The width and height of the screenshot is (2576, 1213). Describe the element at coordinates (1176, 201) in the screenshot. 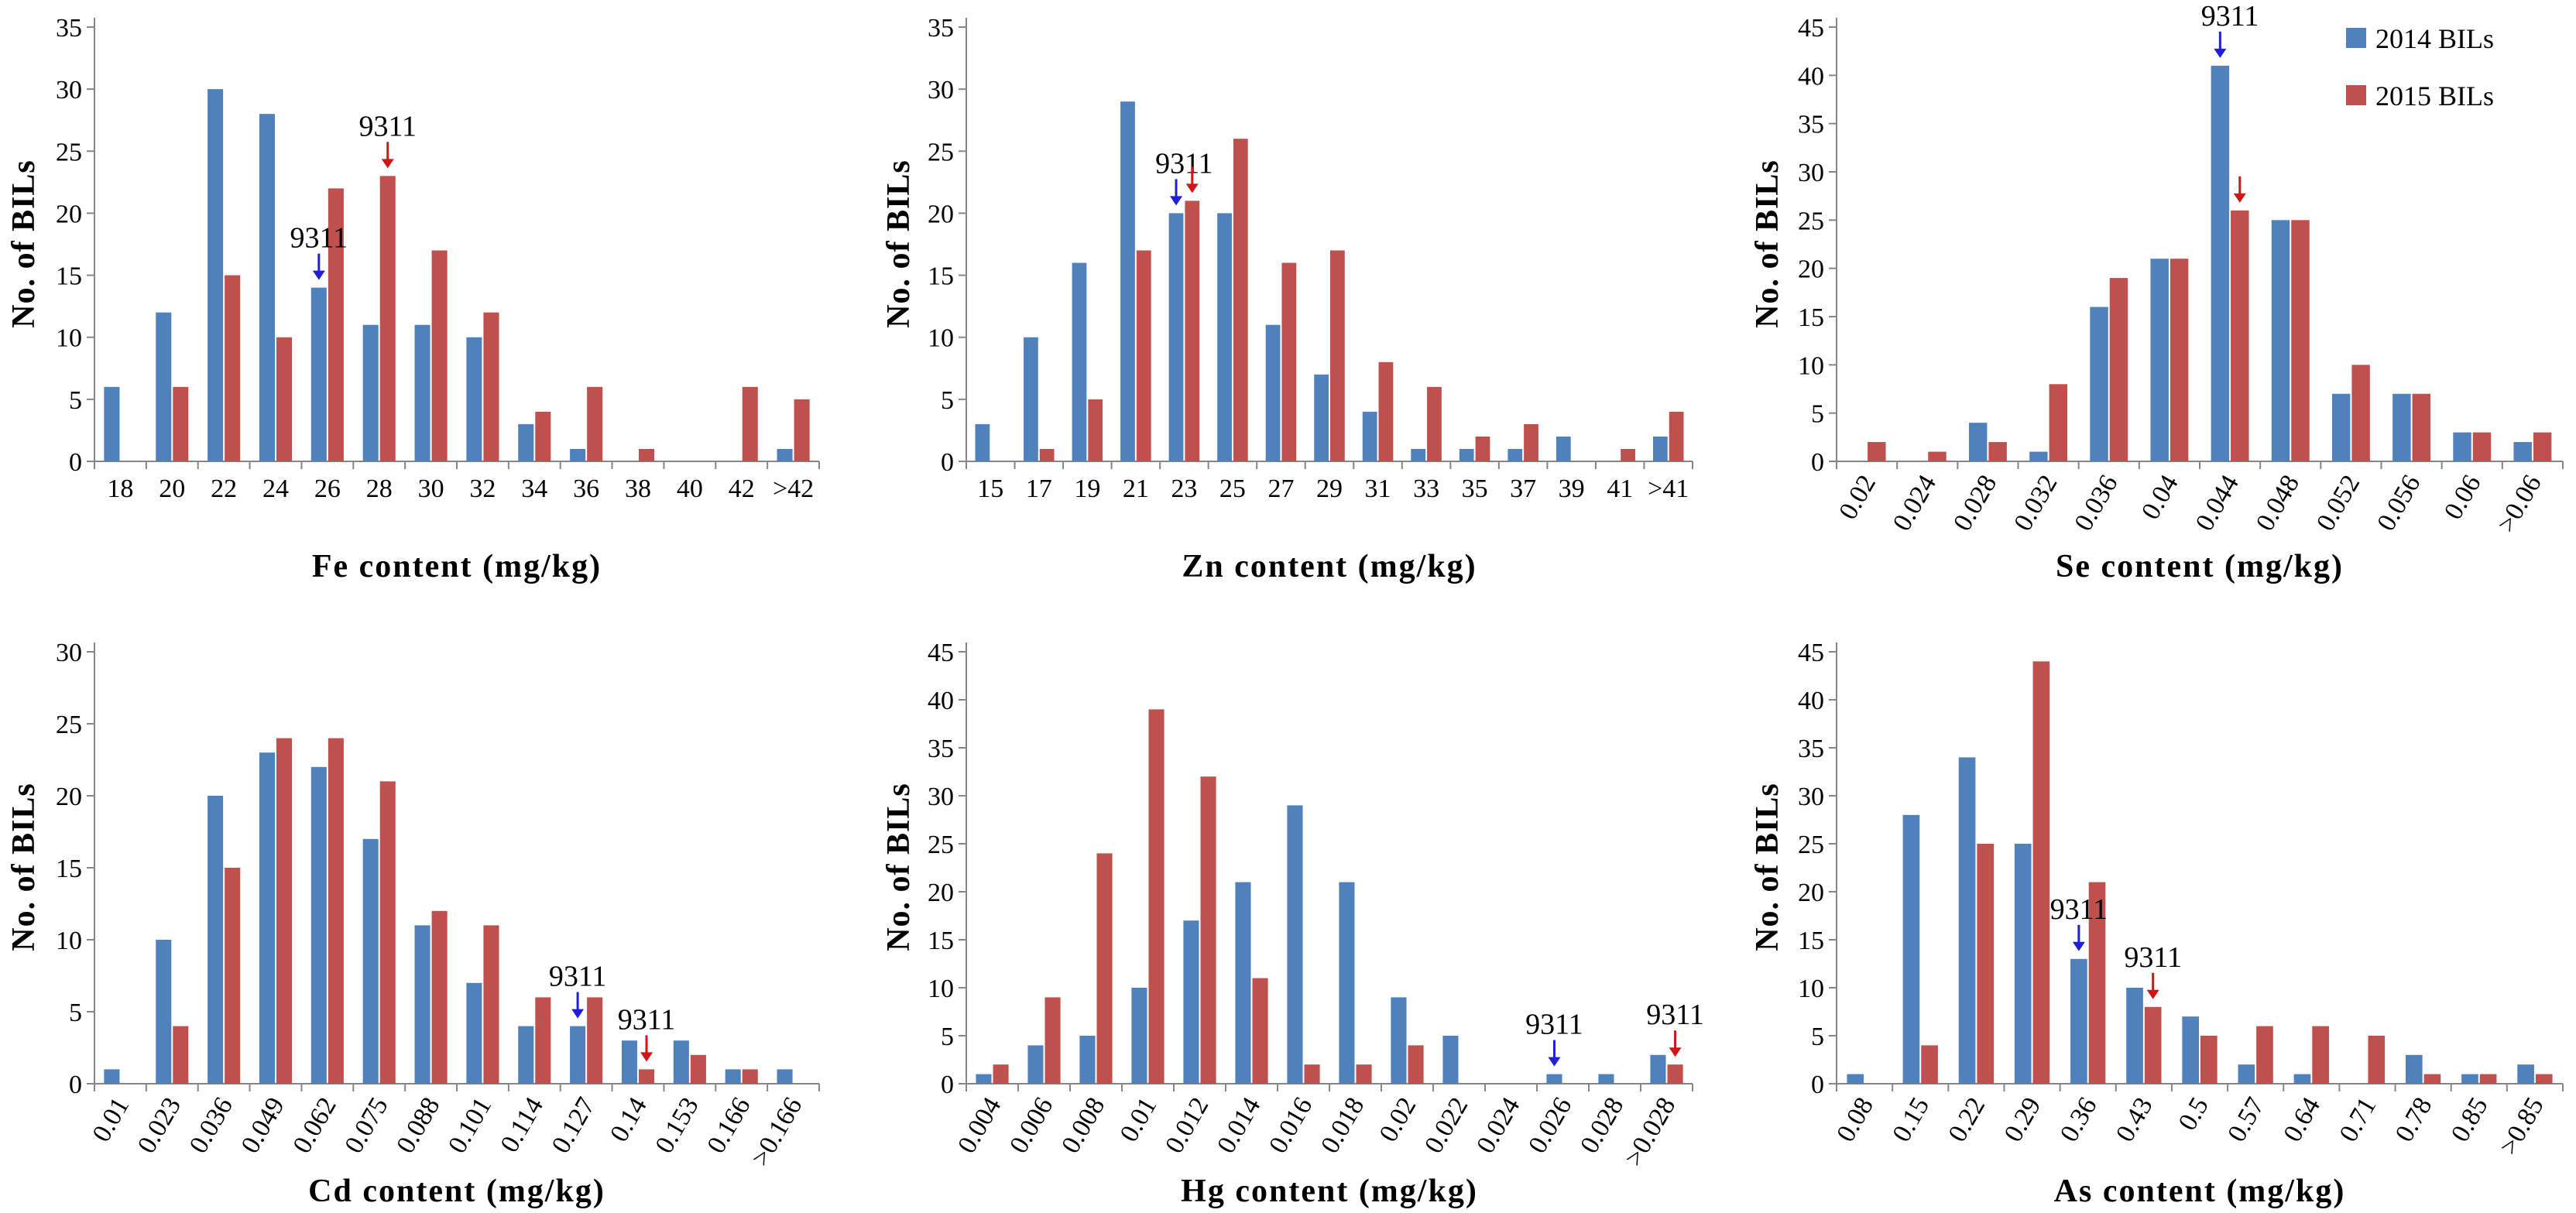

I see `zn-arrowhead-2014` at that location.